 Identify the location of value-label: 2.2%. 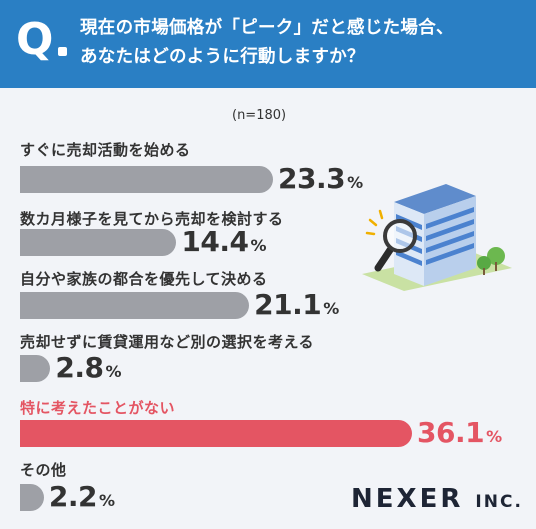
(82, 497).